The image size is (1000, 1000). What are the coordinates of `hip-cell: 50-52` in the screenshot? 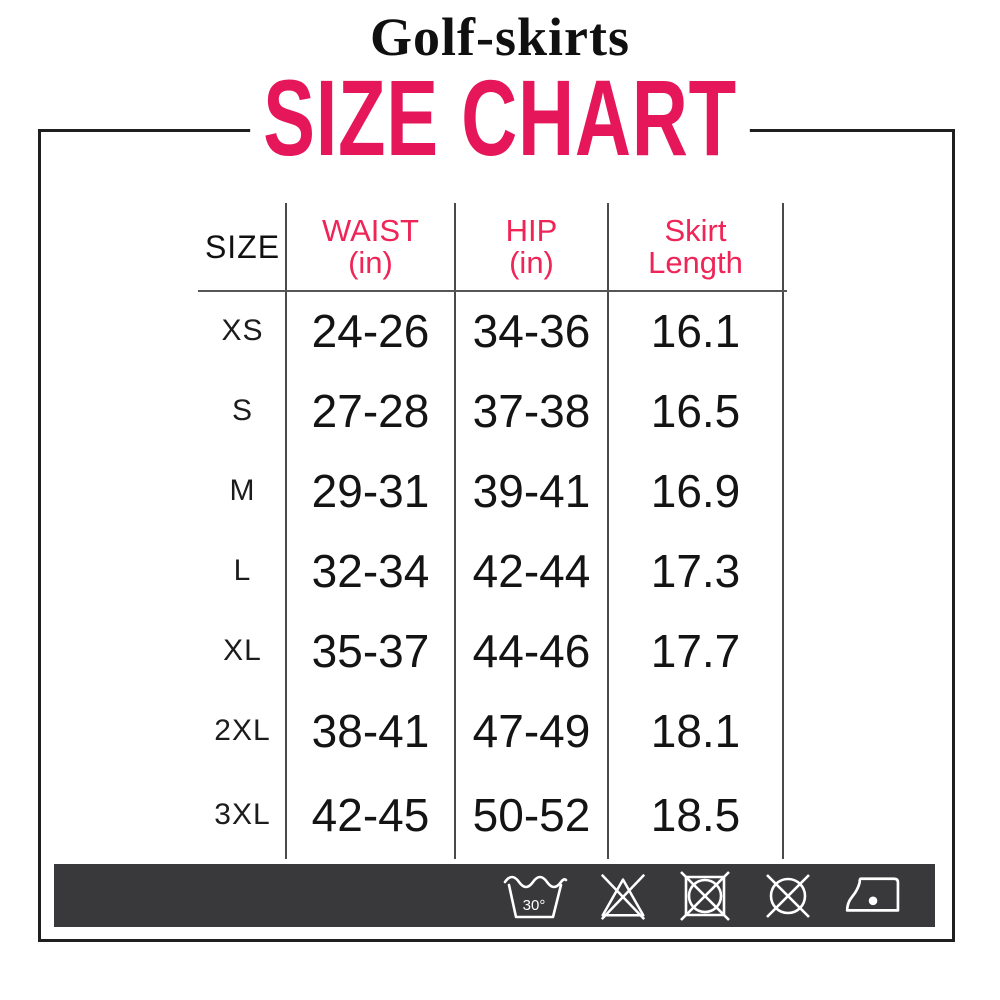 It's located at (532, 815).